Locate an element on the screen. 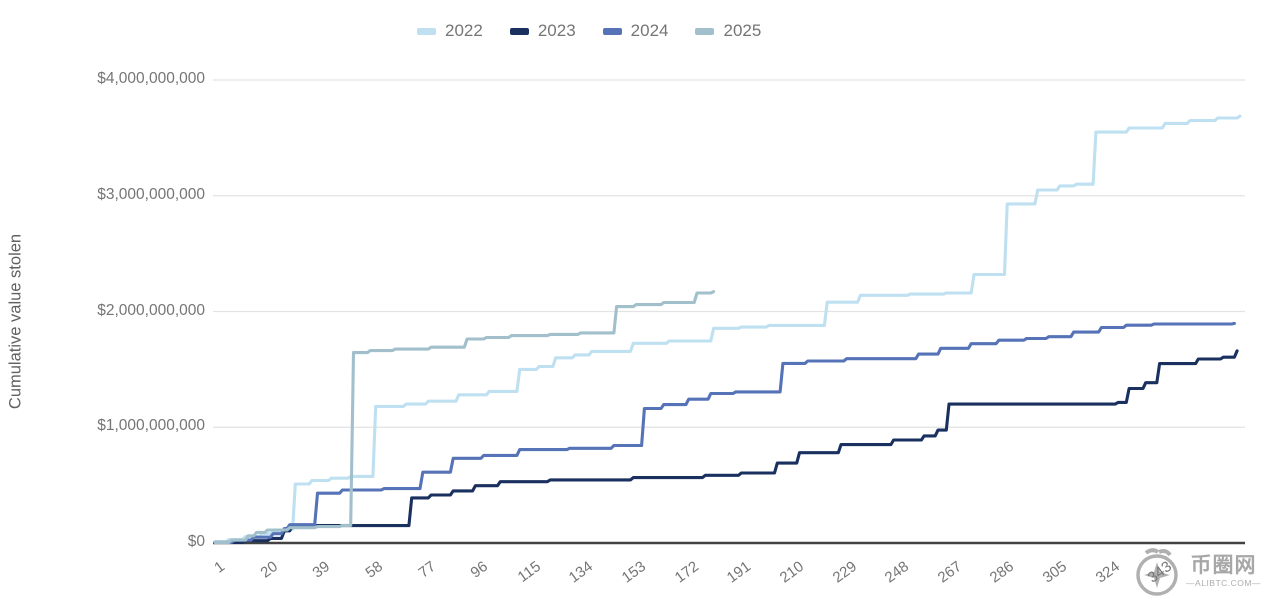 This screenshot has width=1267, height=599. legend-swatch-2023 is located at coordinates (519, 31).